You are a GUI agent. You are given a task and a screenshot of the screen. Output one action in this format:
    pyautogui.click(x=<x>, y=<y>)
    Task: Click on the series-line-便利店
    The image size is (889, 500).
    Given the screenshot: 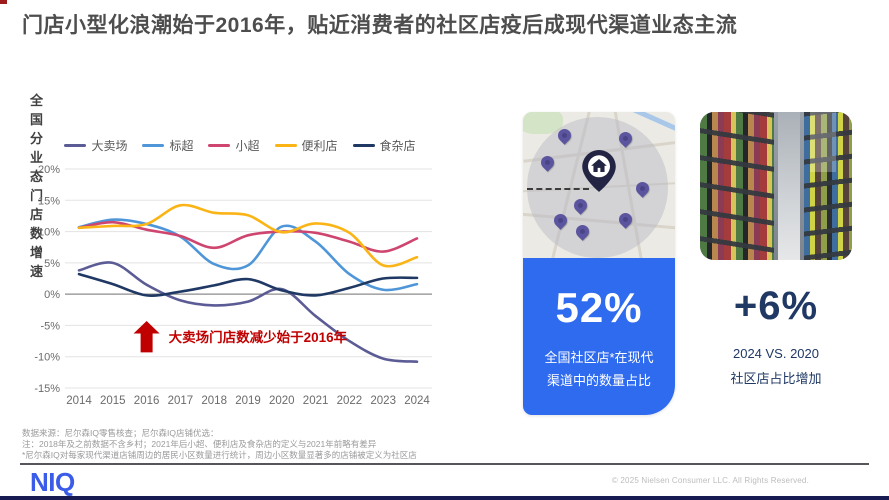 What is the action you would take?
    pyautogui.click(x=248, y=235)
    